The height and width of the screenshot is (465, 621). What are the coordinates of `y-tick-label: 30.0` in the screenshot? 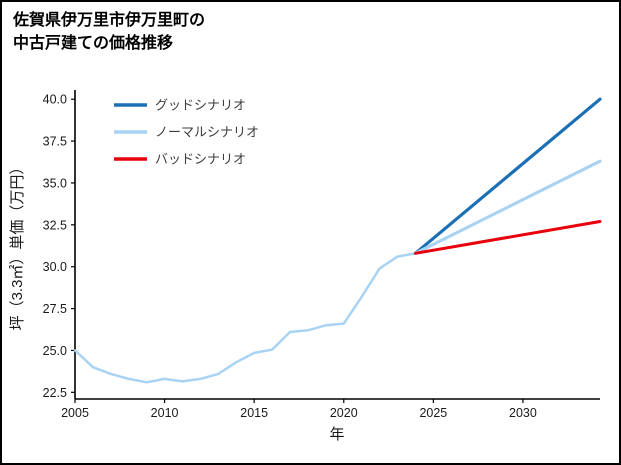 It's located at (55, 267).